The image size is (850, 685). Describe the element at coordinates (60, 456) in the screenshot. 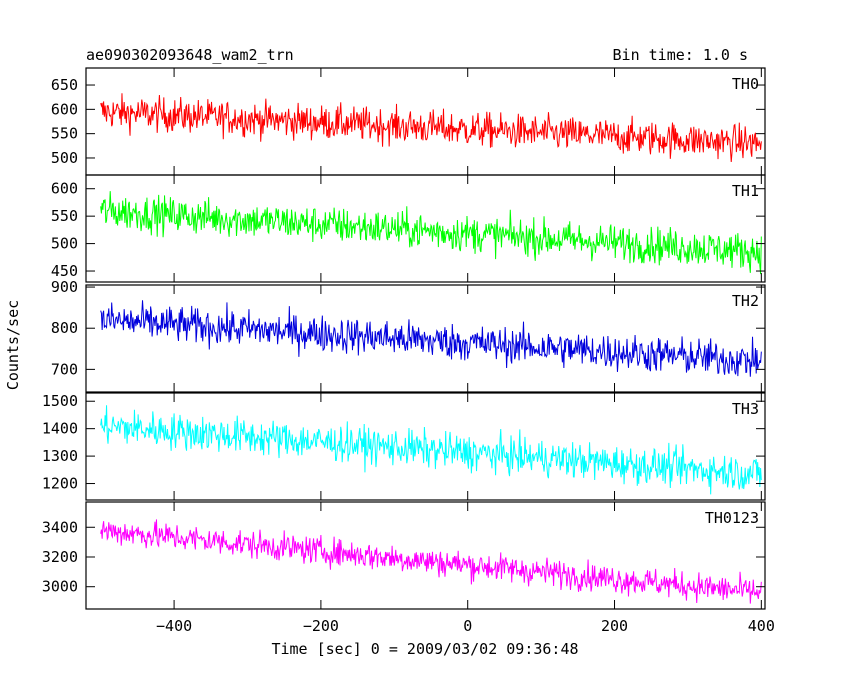

I see `y-tick-label: 1300` at that location.